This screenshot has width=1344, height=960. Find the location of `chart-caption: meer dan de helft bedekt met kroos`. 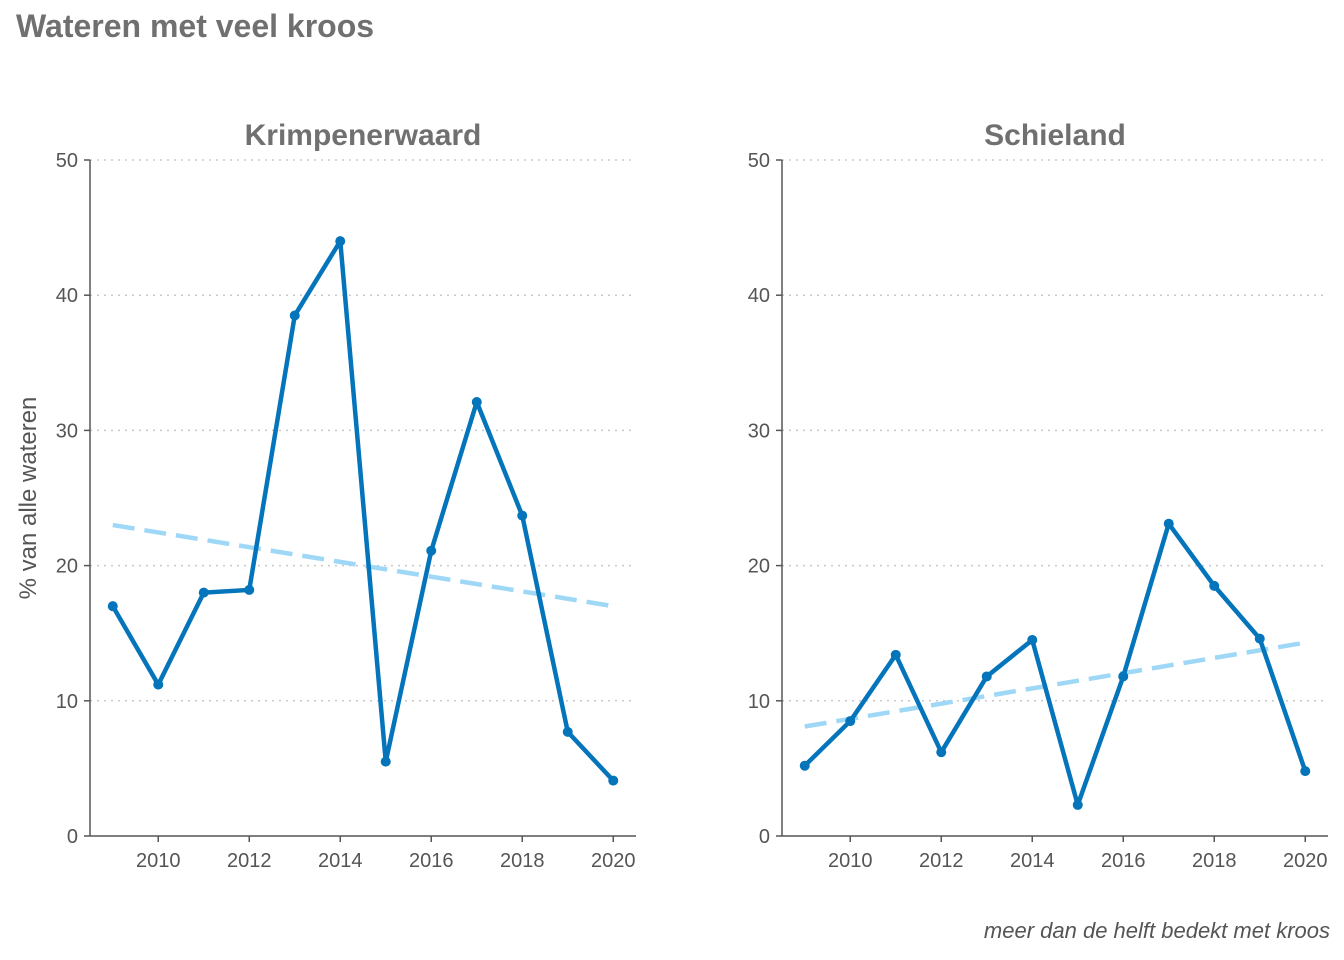

chart-caption: meer dan de helft bedekt met kroos is located at coordinates (1156, 930).